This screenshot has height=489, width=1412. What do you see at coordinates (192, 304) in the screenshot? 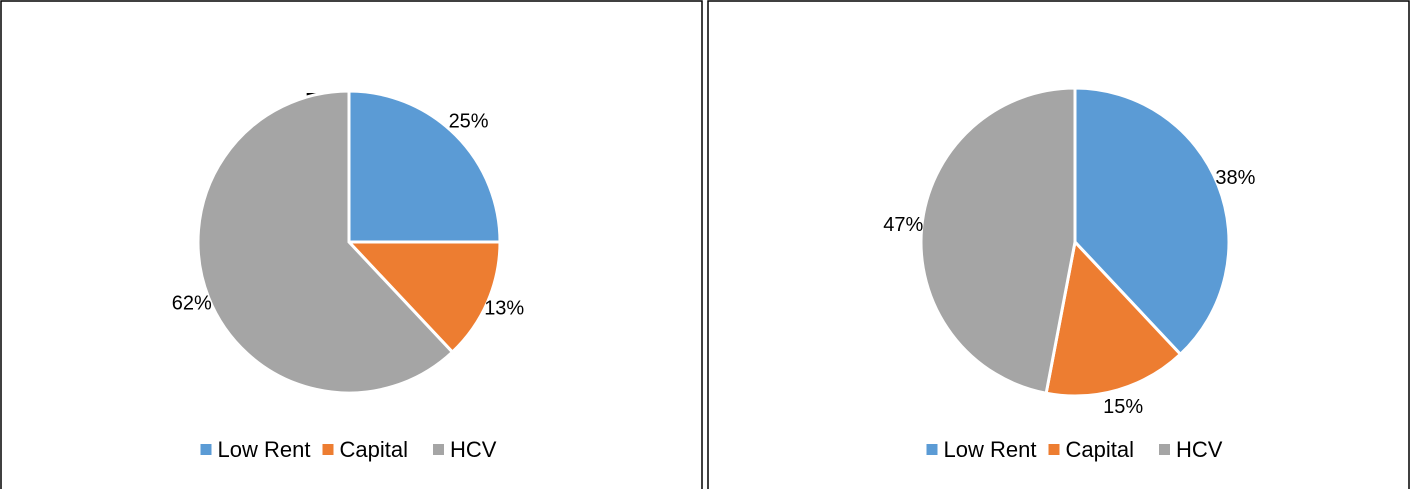
I see `data-label: 62%` at bounding box center [192, 304].